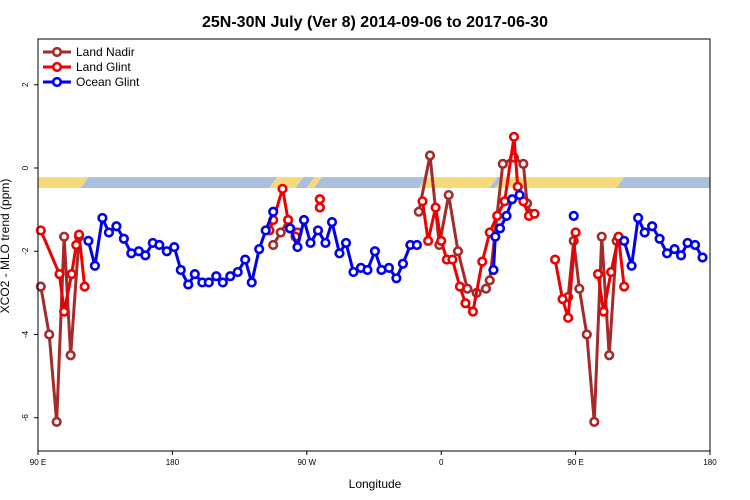 The width and height of the screenshot is (750, 500). What do you see at coordinates (87, 67) in the screenshot?
I see `legend-item: Land Glint` at bounding box center [87, 67].